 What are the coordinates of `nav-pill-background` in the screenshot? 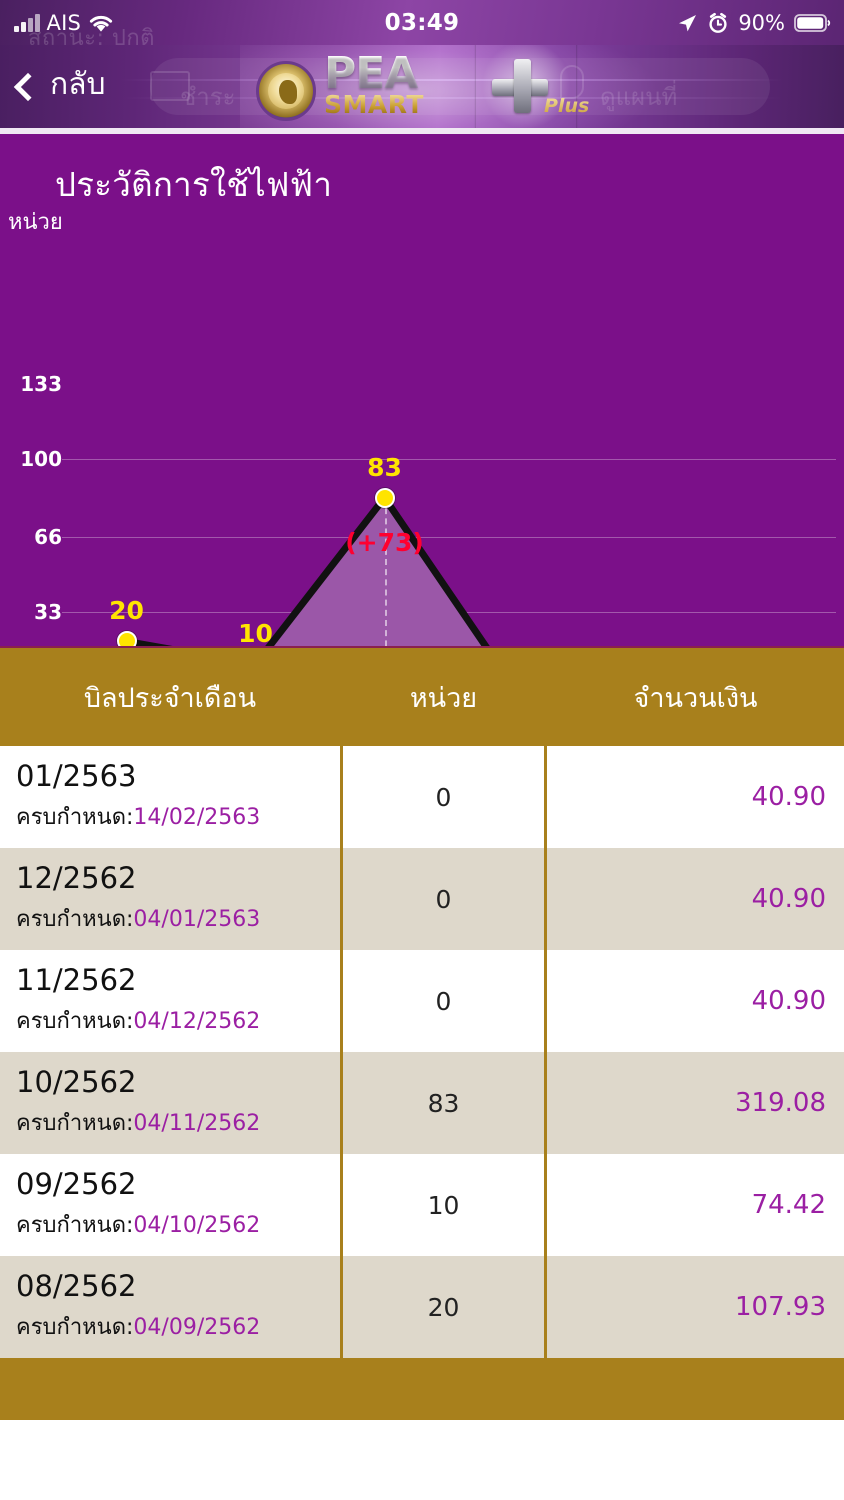 It's located at (460, 86).